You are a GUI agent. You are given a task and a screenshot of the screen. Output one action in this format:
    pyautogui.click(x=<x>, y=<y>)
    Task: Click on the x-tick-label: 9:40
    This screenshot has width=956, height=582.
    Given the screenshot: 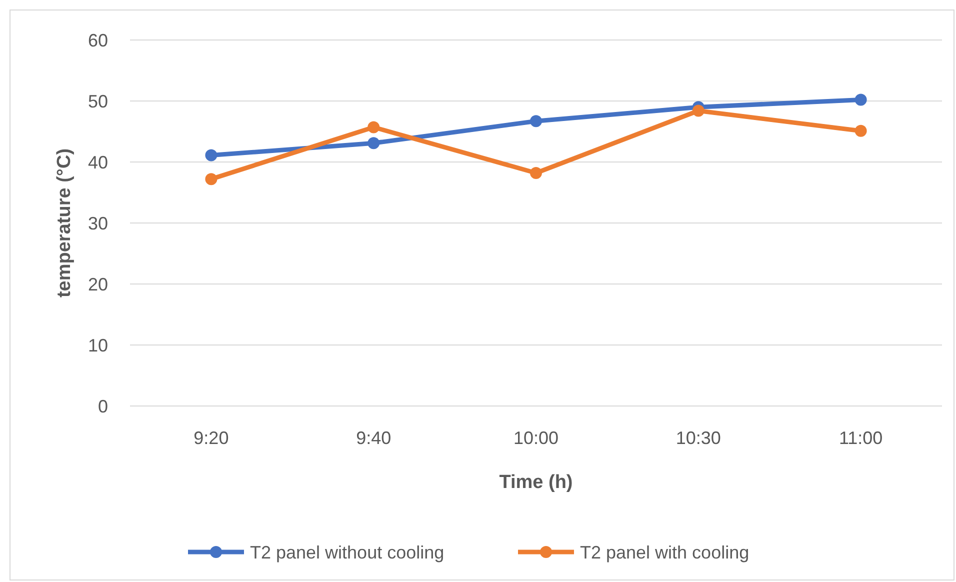 What is the action you would take?
    pyautogui.click(x=374, y=438)
    